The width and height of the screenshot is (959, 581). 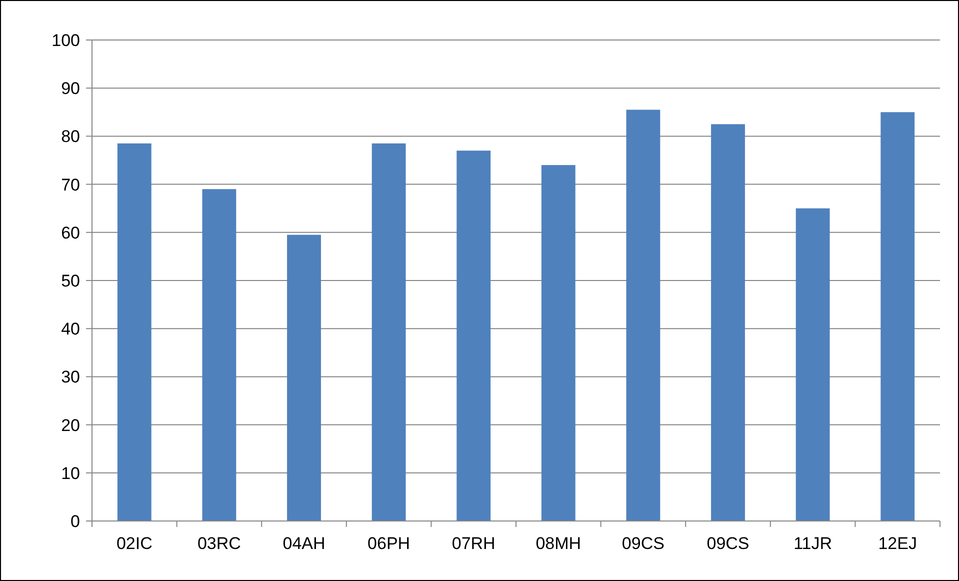 What do you see at coordinates (70, 184) in the screenshot?
I see `y-tick-label: 70` at bounding box center [70, 184].